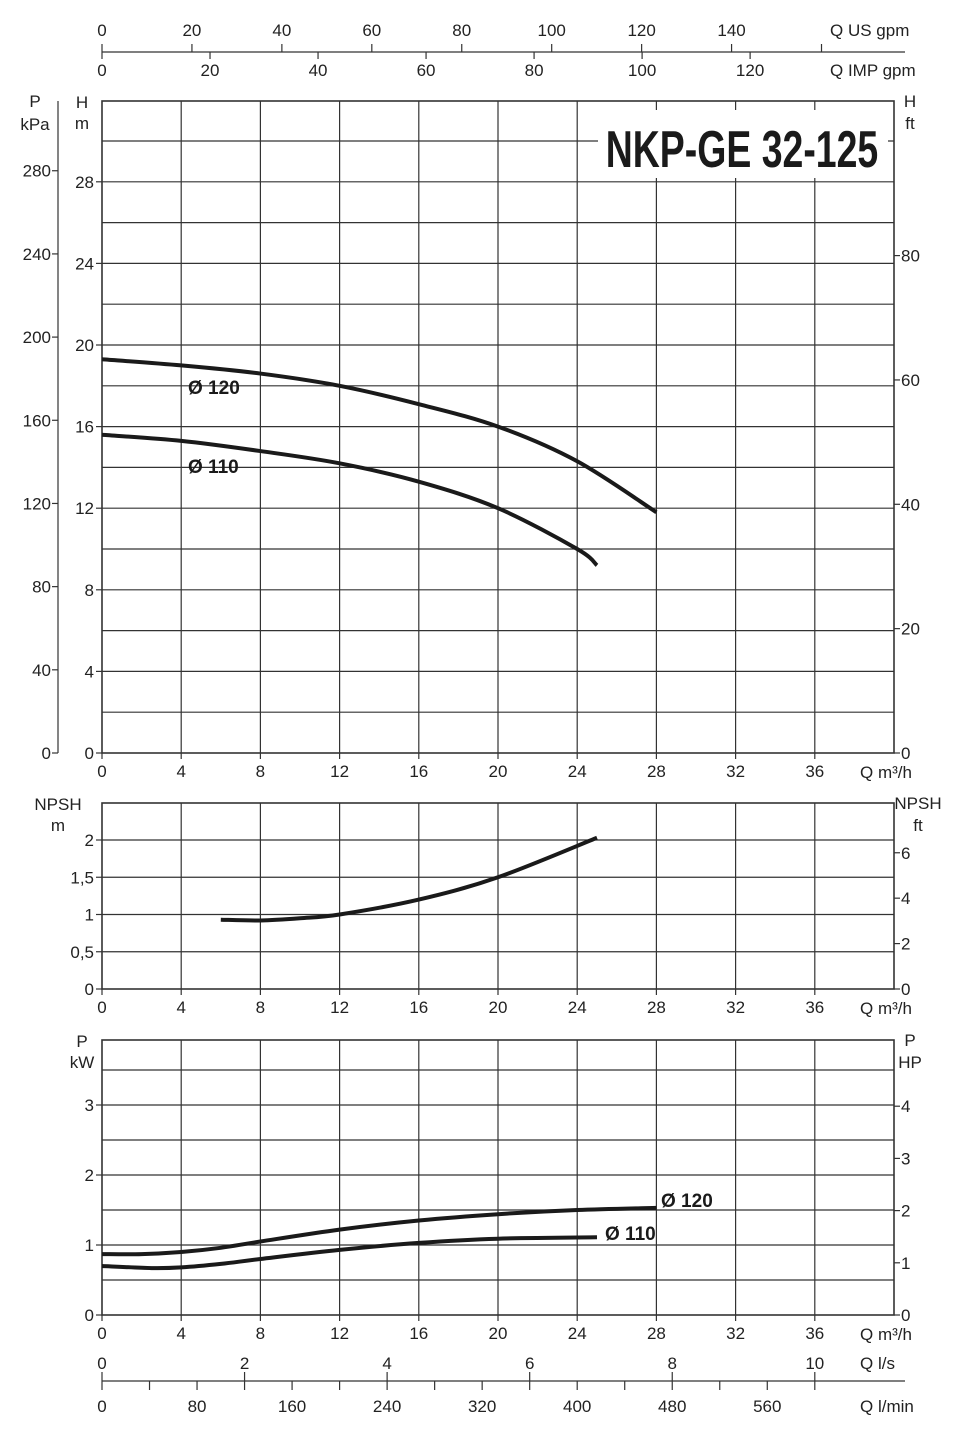 The height and width of the screenshot is (1429, 957). Describe the element at coordinates (886, 772) in the screenshot. I see `head-x-axis-label: Q m³/h` at that location.